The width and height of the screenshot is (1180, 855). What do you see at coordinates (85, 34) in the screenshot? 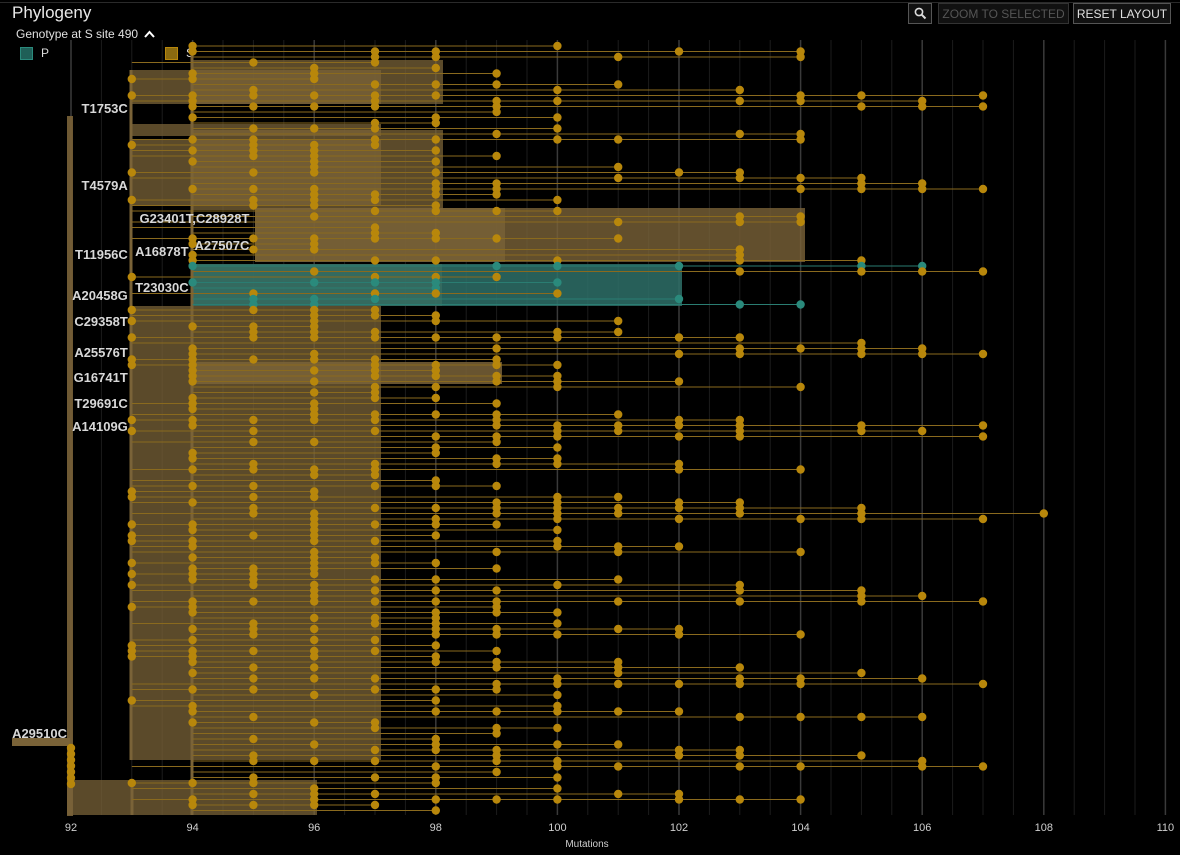
I see `legend-toggle: Genotype at S site 490` at bounding box center [85, 34].